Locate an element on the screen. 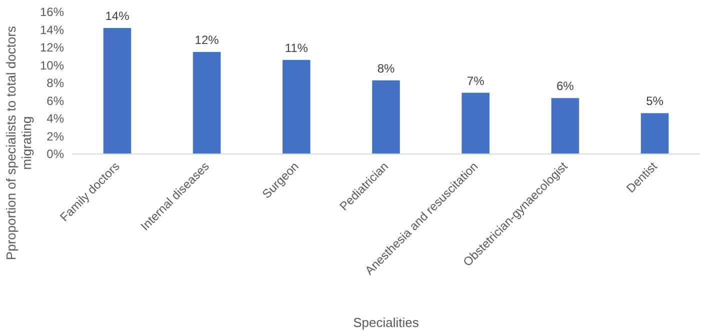  y-tick-label: 14% is located at coordinates (52, 29).